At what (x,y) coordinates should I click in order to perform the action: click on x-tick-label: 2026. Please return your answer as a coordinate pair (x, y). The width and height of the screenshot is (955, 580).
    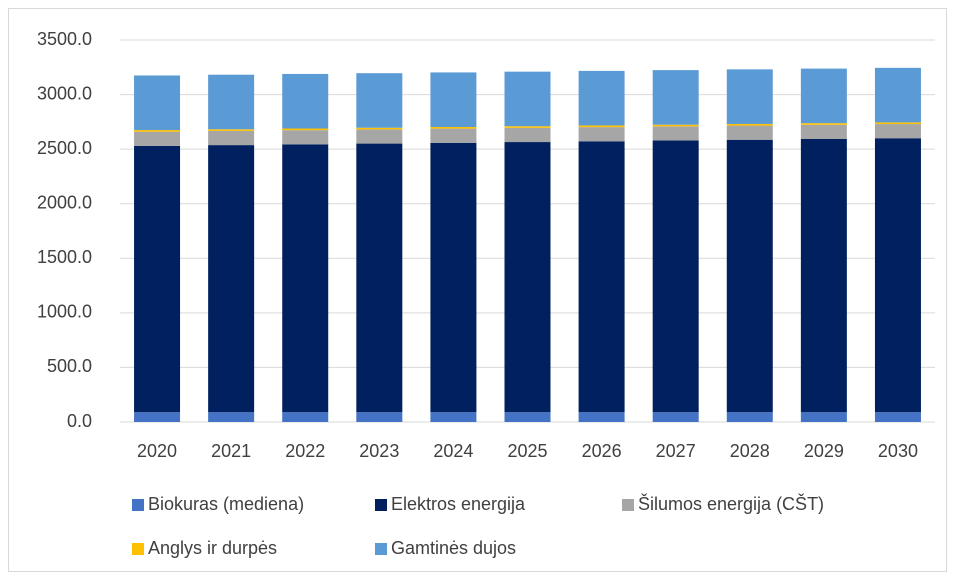
    Looking at the image, I should click on (602, 451).